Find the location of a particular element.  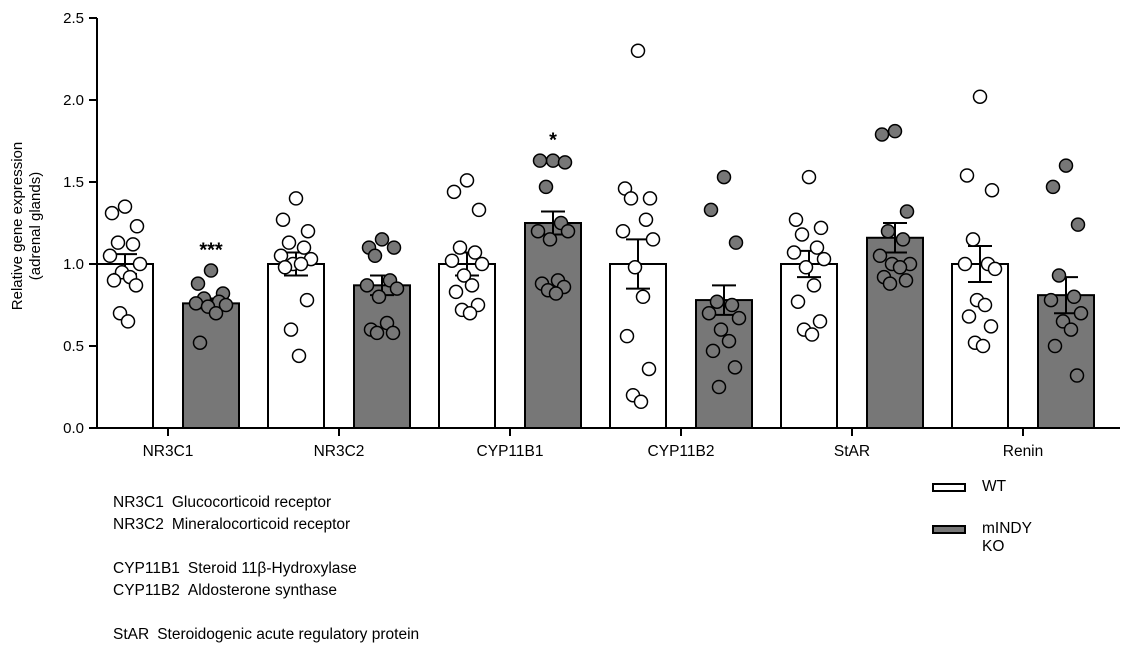

legend-label: WT is located at coordinates (994, 486).